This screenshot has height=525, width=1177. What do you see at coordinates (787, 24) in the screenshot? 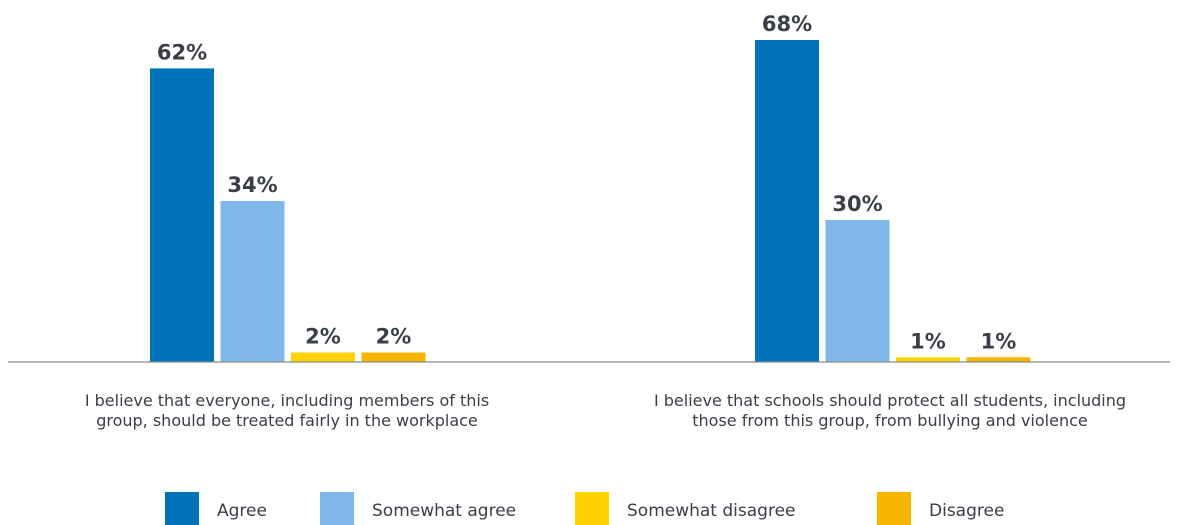
I see `value-label: 68%` at bounding box center [787, 24].